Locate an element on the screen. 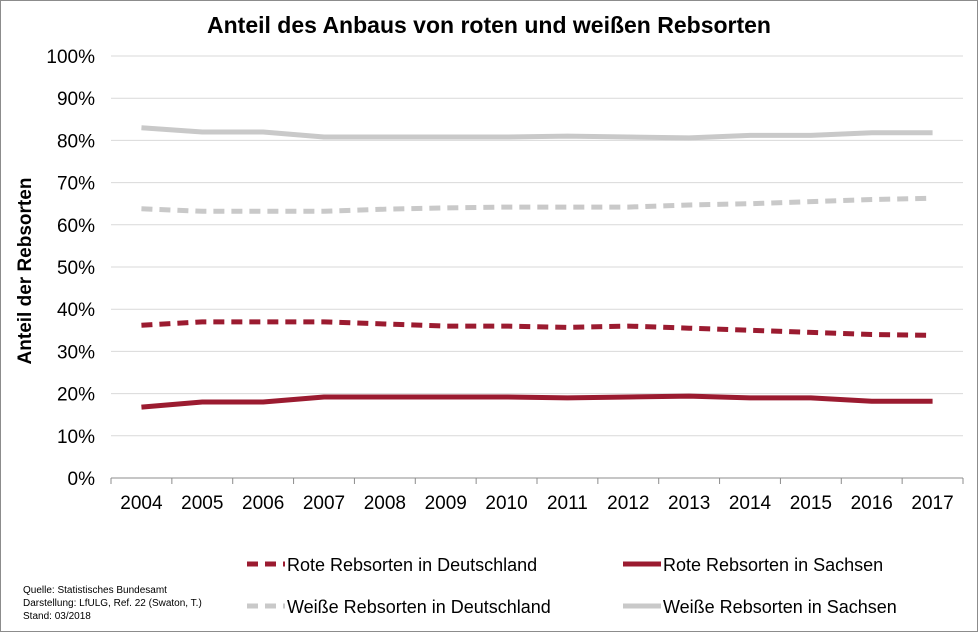  y-tick-label: 40% is located at coordinates (76, 310).